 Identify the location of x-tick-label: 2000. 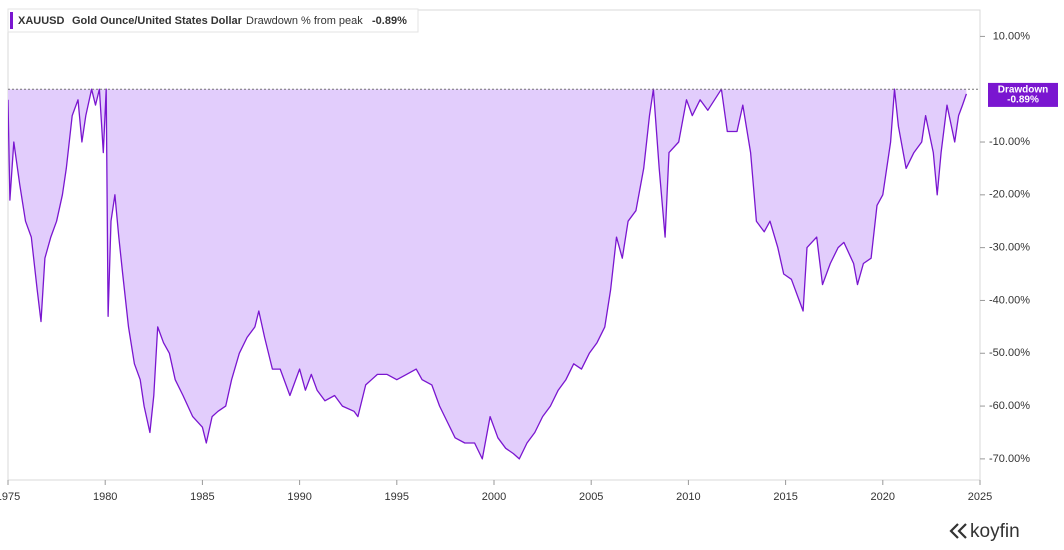
(494, 497).